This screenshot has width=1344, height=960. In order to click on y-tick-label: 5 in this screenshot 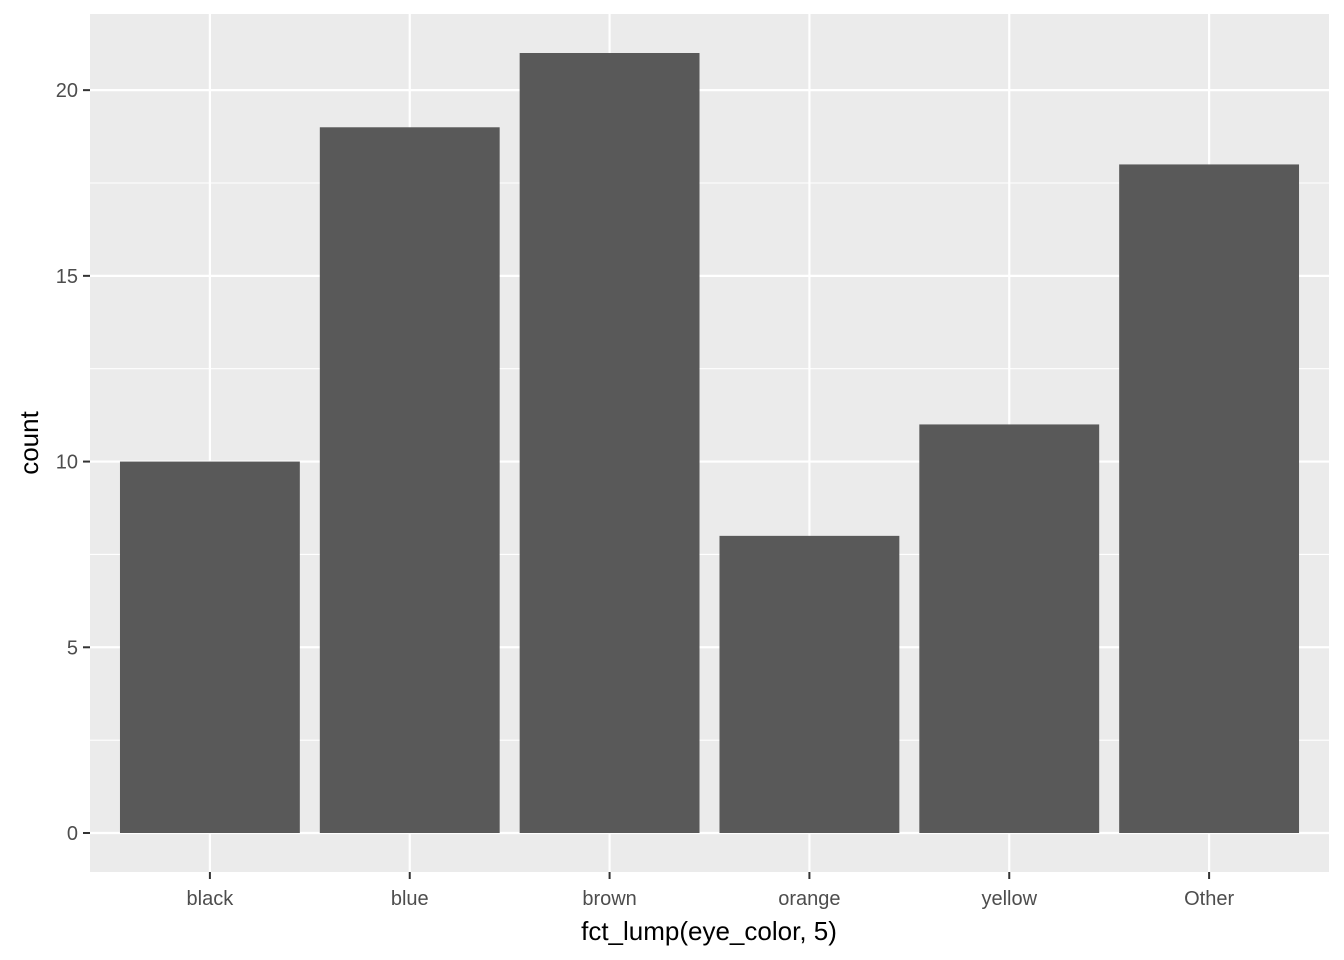, I will do `click(72, 648)`.